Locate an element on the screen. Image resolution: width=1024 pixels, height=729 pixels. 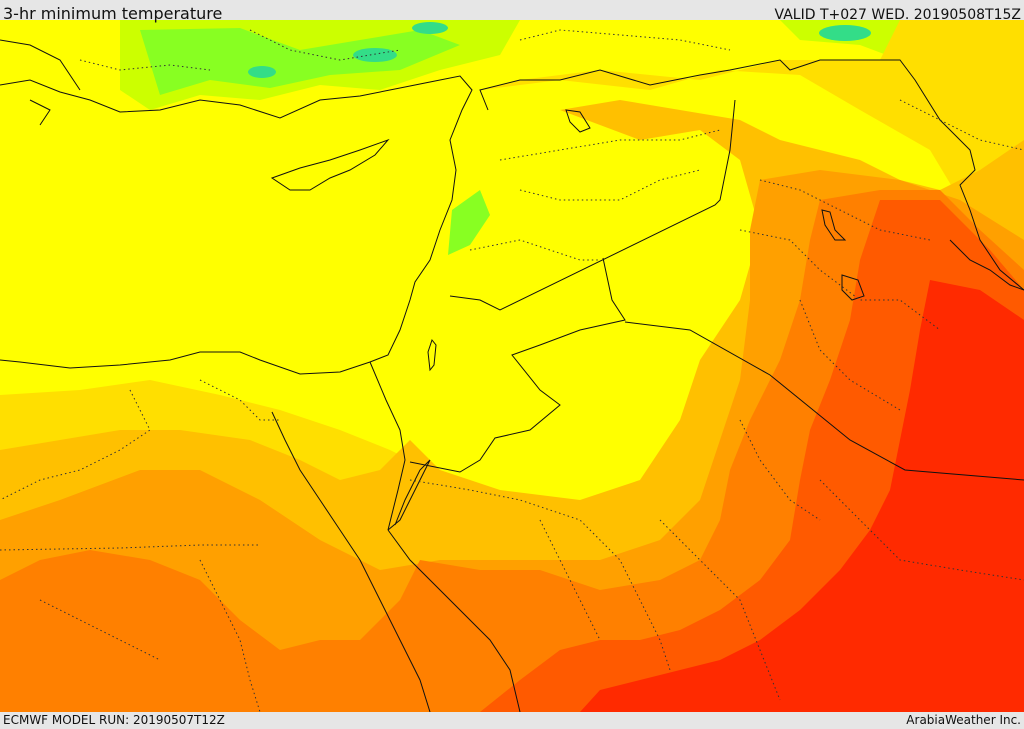
map-title: 3-hr minimum temperature is located at coordinates (113, 13).